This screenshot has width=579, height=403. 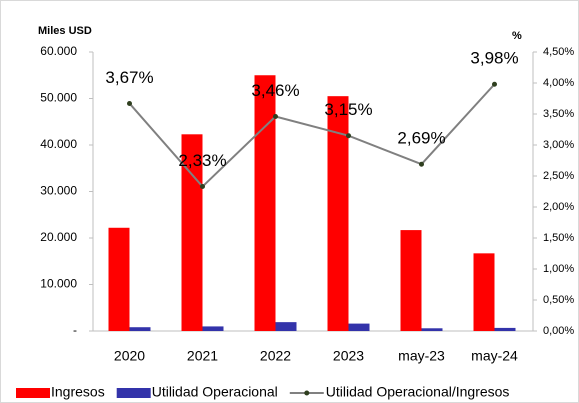 I want to click on data-label: 3,98%, so click(x=494, y=58).